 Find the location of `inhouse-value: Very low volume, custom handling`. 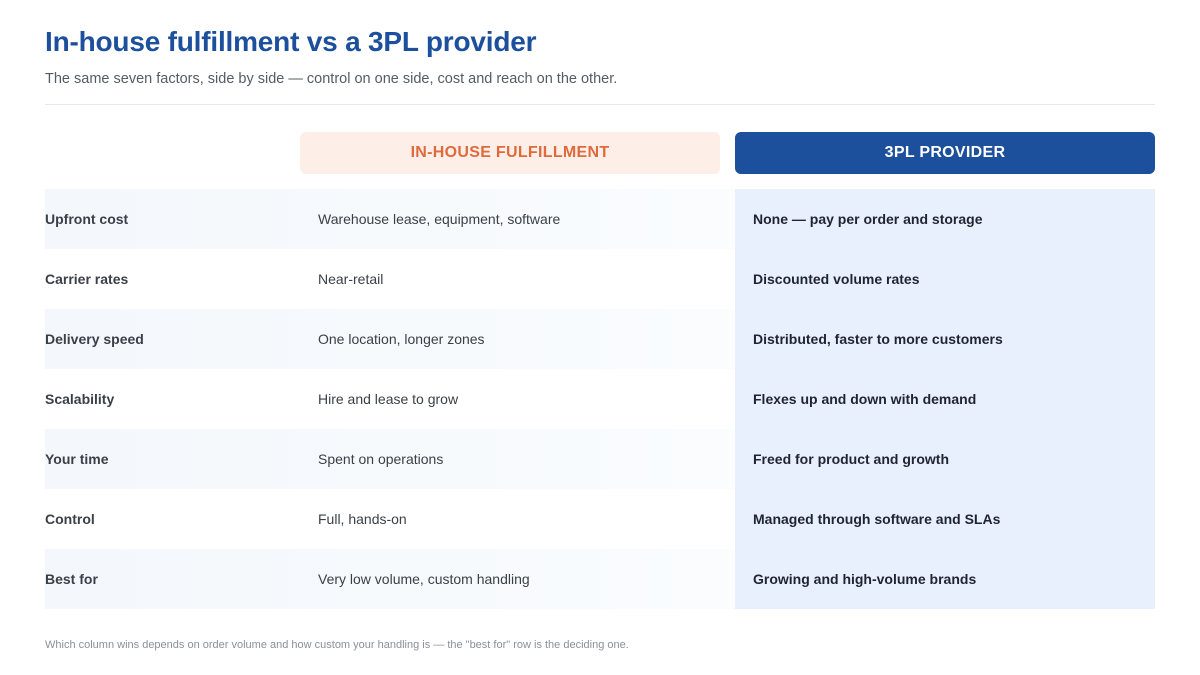

inhouse-value: Very low volume, custom handling is located at coordinates (424, 579).